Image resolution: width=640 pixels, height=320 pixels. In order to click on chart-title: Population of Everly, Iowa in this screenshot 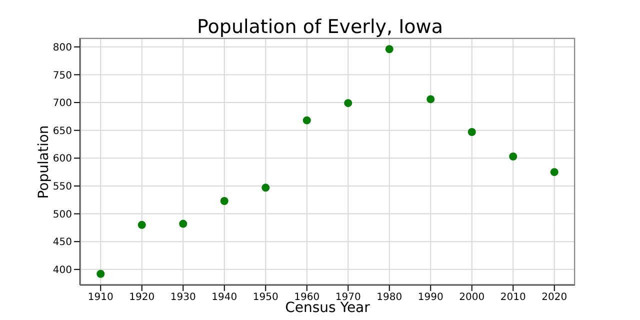, I will do `click(320, 27)`.